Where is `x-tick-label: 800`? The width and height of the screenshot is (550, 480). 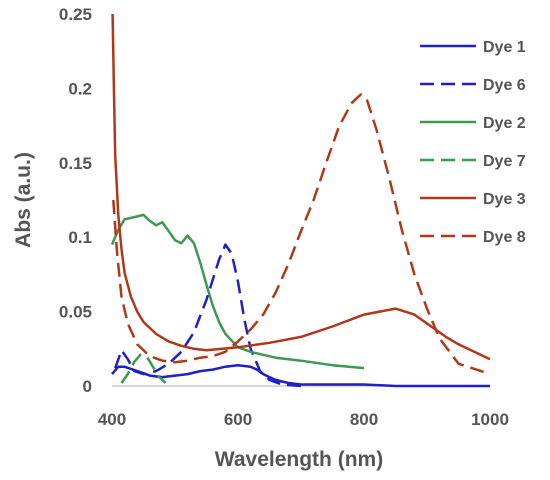
x-tick-label: 800 is located at coordinates (364, 419).